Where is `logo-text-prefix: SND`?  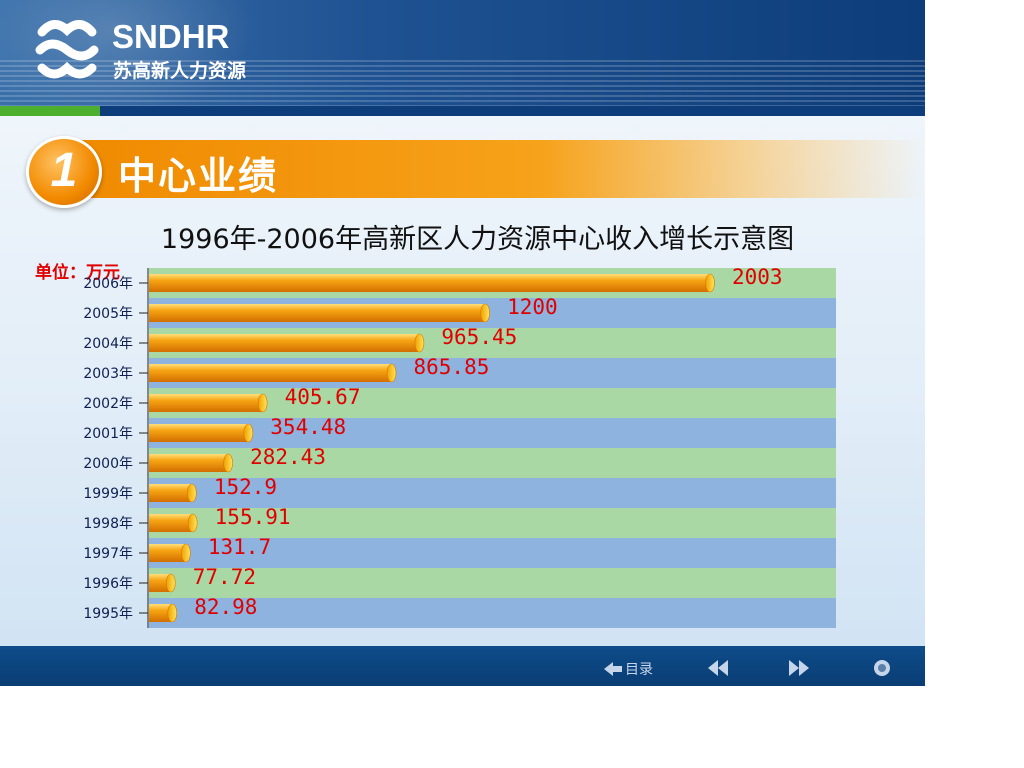
logo-text-prefix: SND is located at coordinates (147, 36).